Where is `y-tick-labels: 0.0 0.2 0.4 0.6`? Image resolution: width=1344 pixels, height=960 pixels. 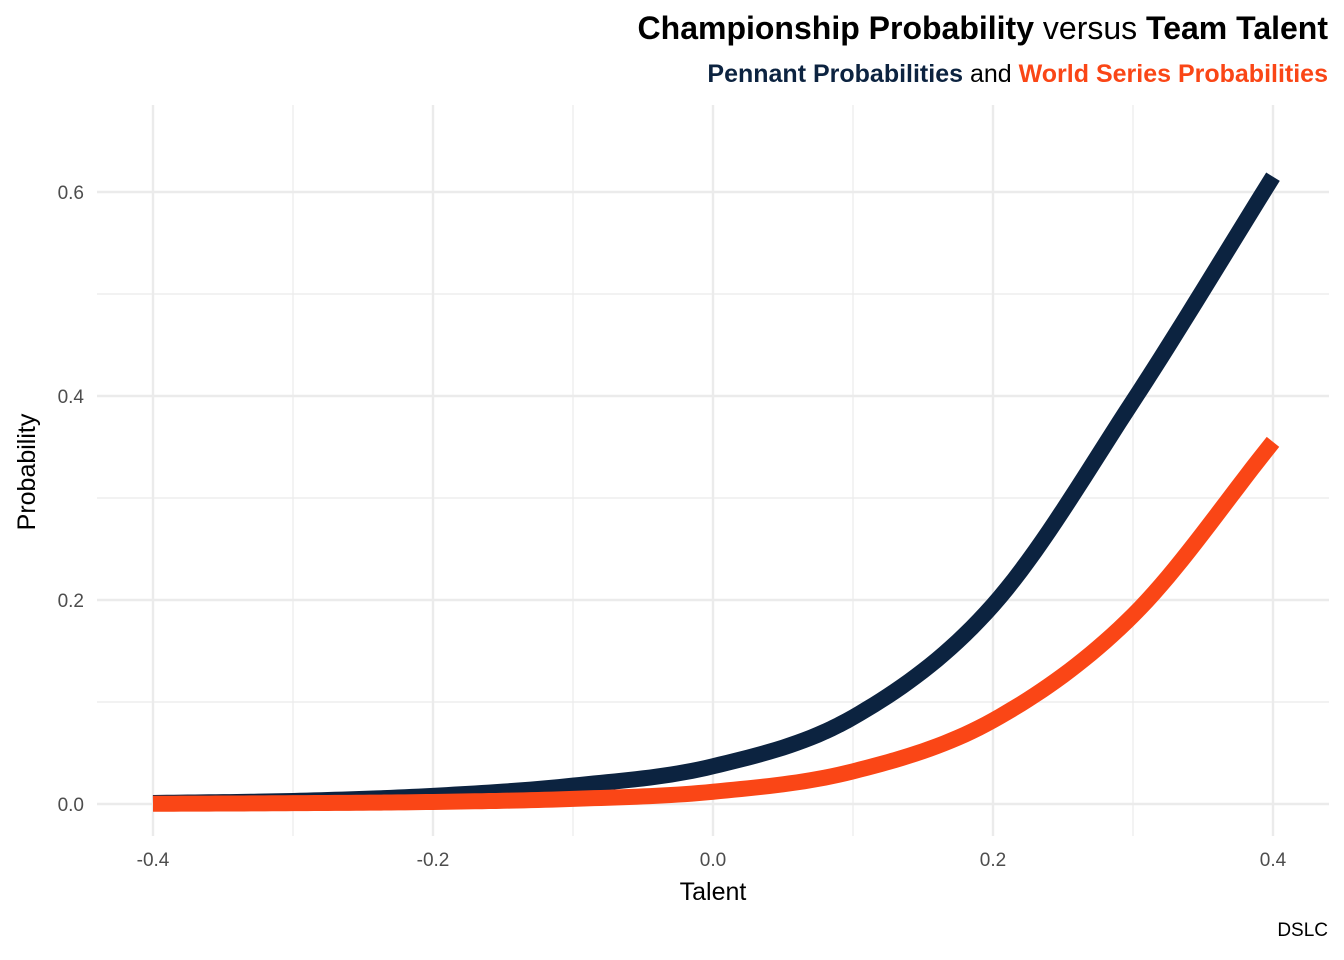 y-tick-labels: 0.0 0.2 0.4 0.6 is located at coordinates (71, 499).